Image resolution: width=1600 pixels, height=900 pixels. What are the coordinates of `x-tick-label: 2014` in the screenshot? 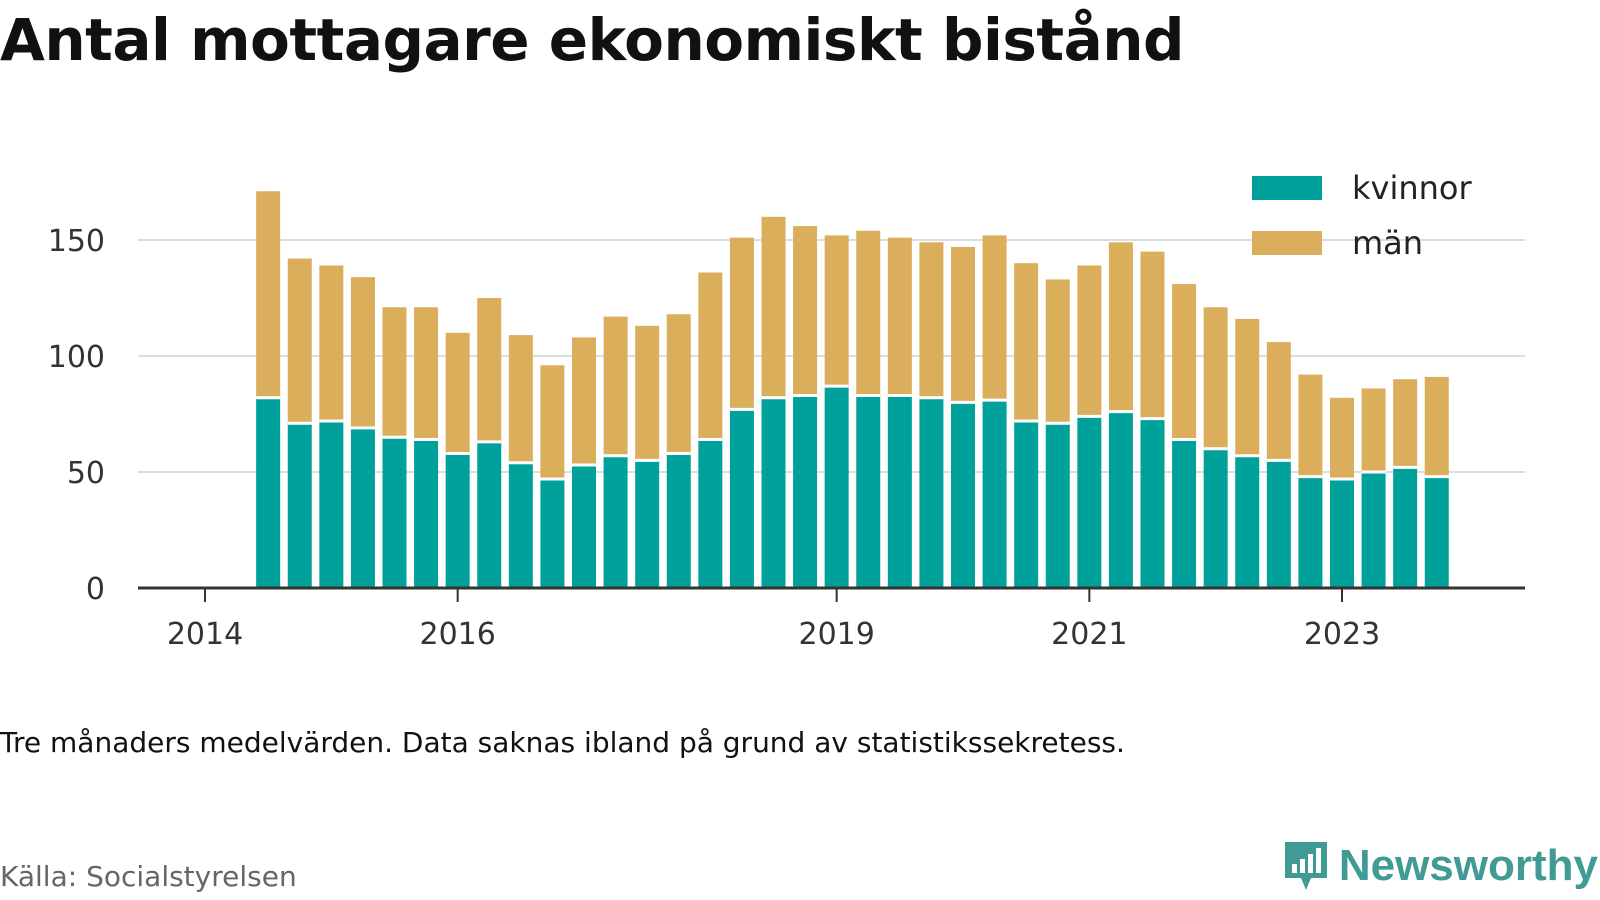 It's located at (205, 634).